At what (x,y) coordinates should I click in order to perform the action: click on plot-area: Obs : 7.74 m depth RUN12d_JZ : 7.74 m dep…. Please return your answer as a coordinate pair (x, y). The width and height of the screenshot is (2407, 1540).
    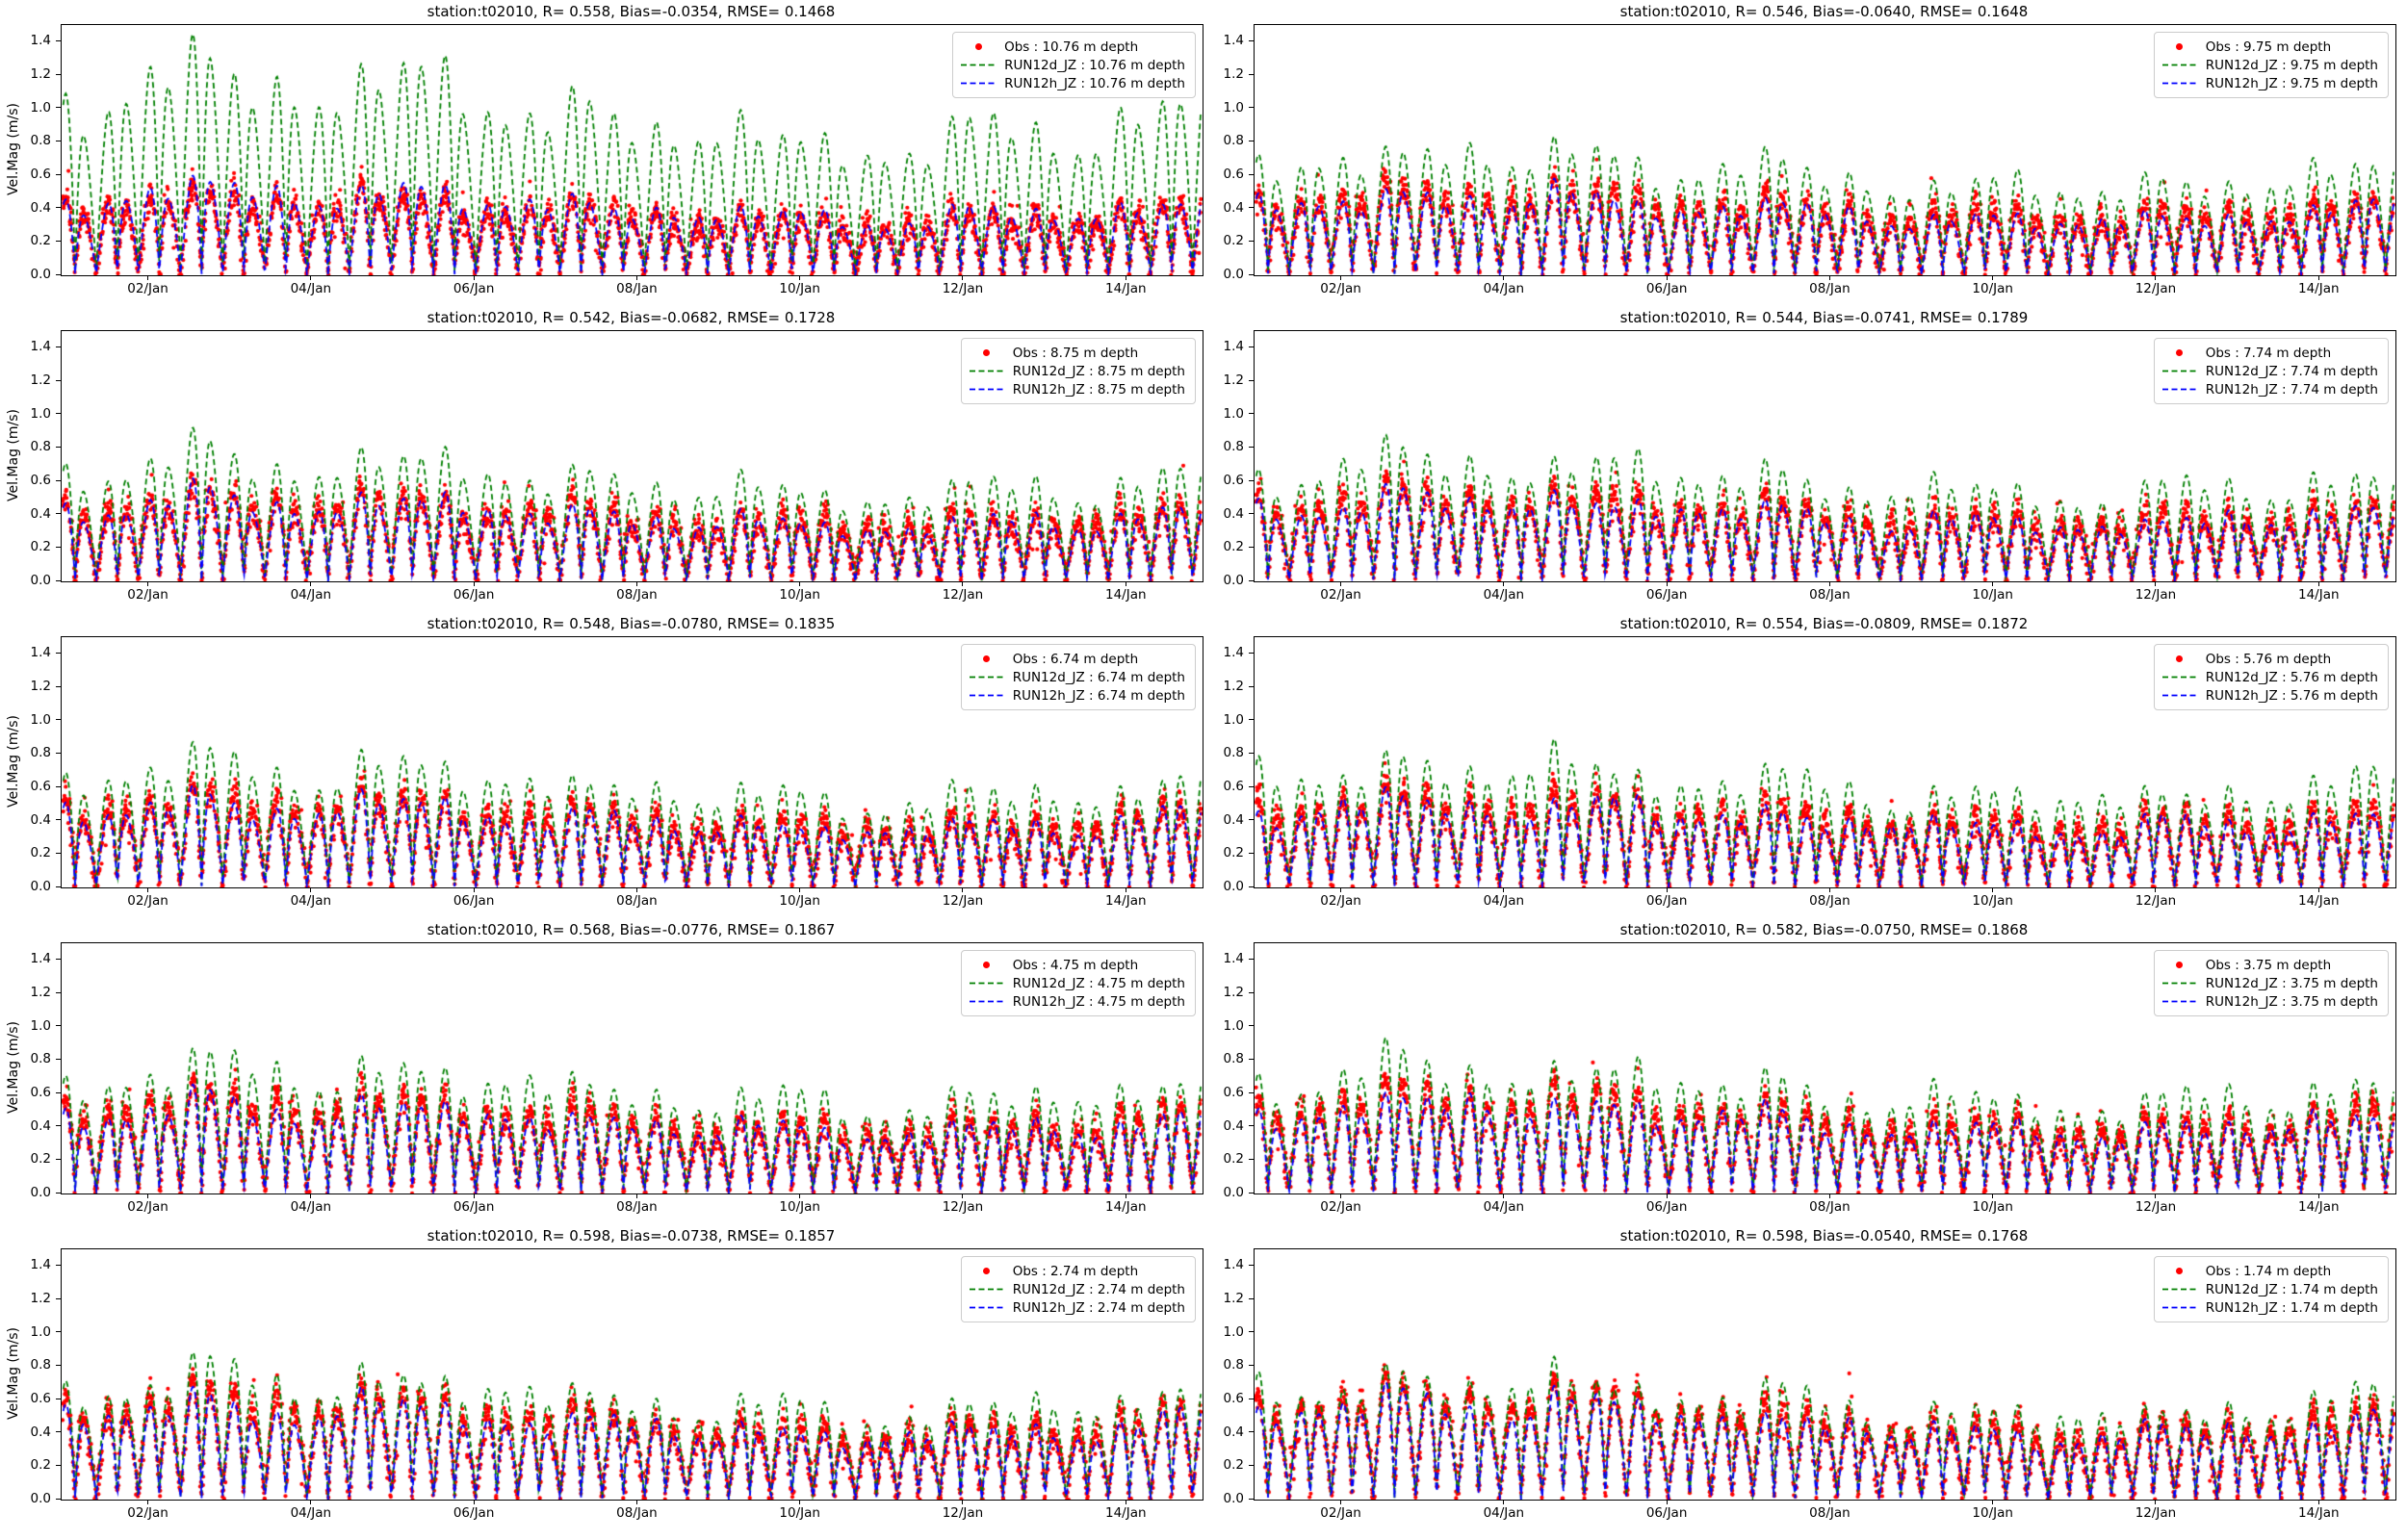
    Looking at the image, I should click on (1825, 456).